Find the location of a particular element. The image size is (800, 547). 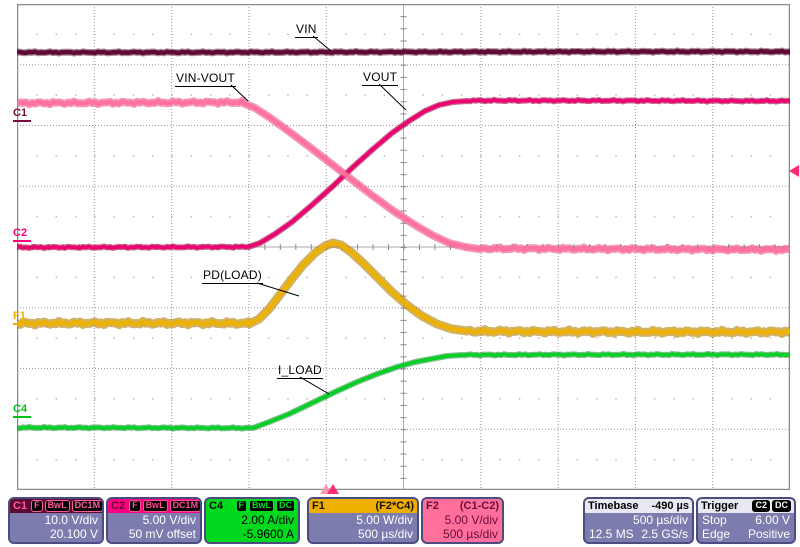

status-value-right: 10.0 V/div is located at coordinates (71, 520).